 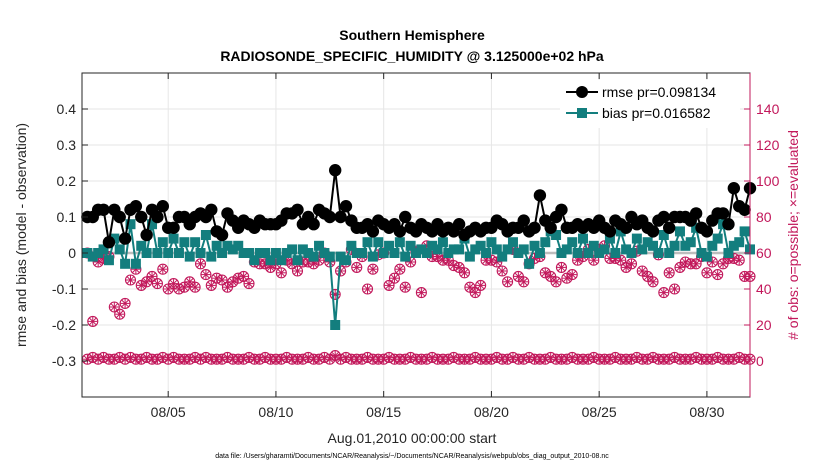 What do you see at coordinates (67, 109) in the screenshot?
I see `y-left-tick-label: 0.4` at bounding box center [67, 109].